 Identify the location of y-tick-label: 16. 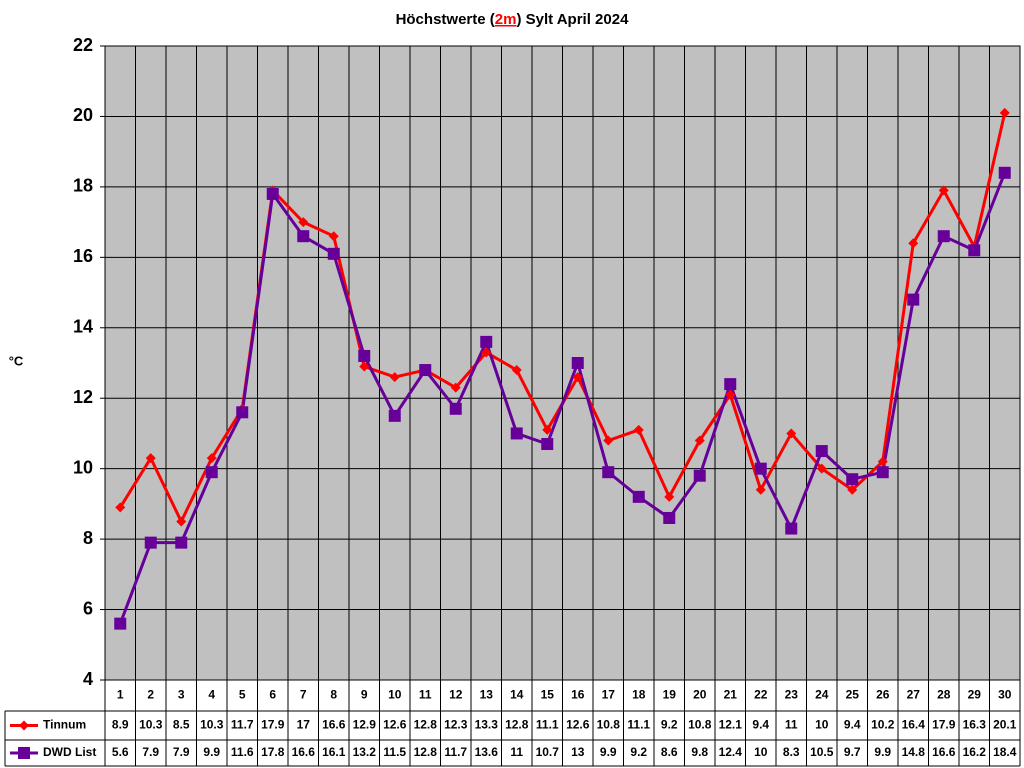
(83, 256).